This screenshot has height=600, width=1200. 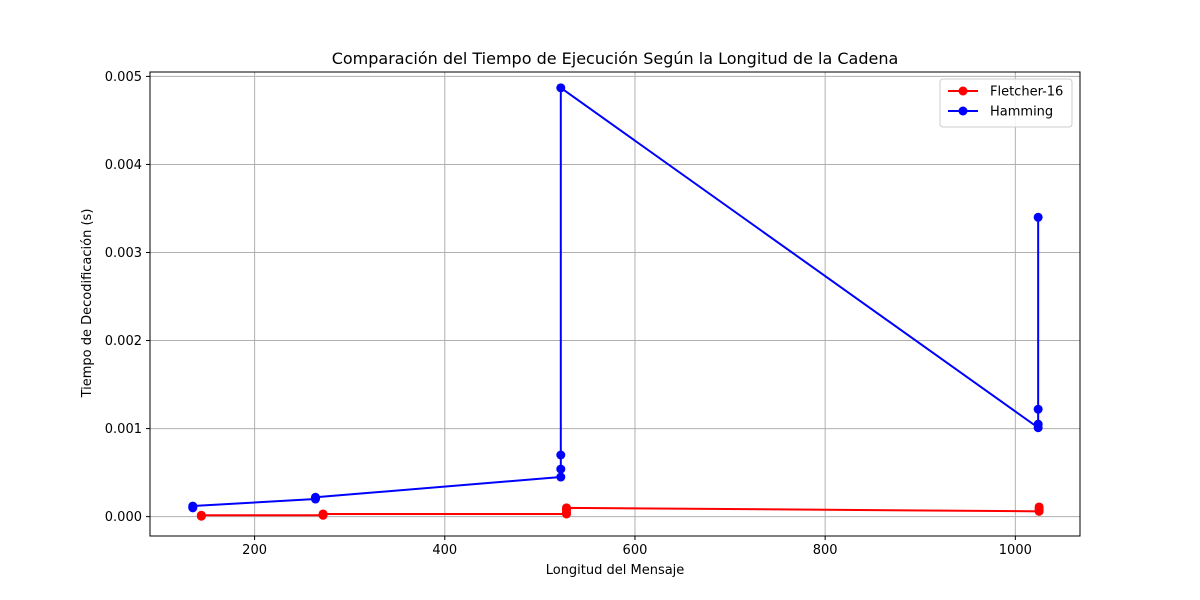 What do you see at coordinates (1015, 550) in the screenshot?
I see `x-tick-label: 1000` at bounding box center [1015, 550].